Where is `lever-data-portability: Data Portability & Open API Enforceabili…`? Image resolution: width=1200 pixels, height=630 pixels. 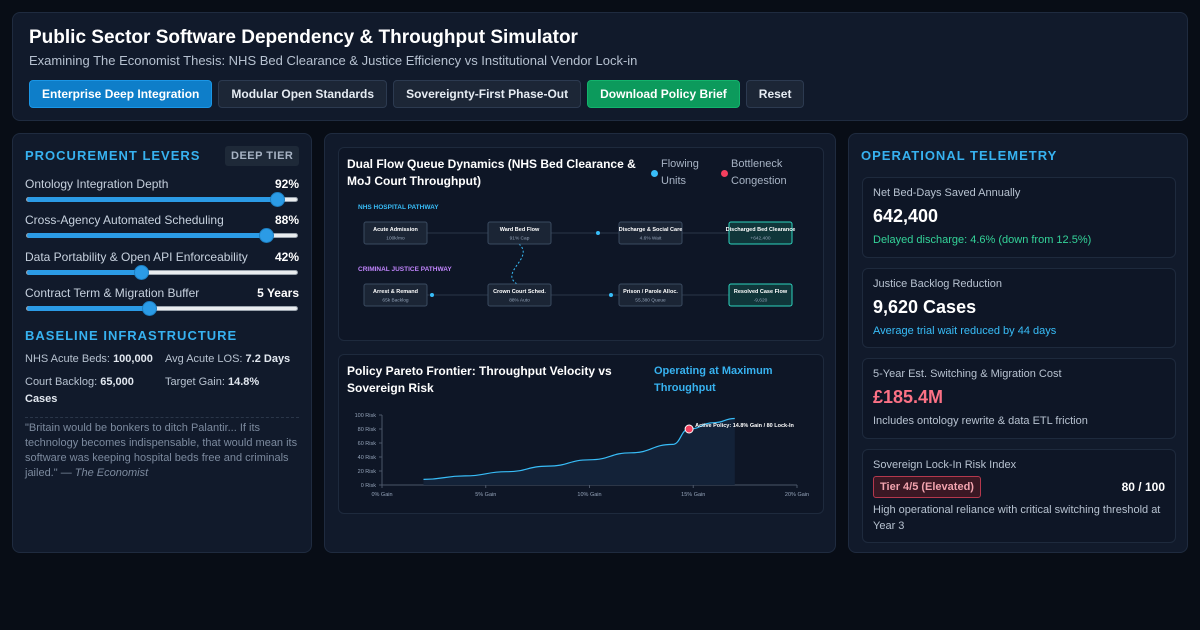
lever-data-portability: Data Portability & Open API Enforceabili… is located at coordinates (162, 265).